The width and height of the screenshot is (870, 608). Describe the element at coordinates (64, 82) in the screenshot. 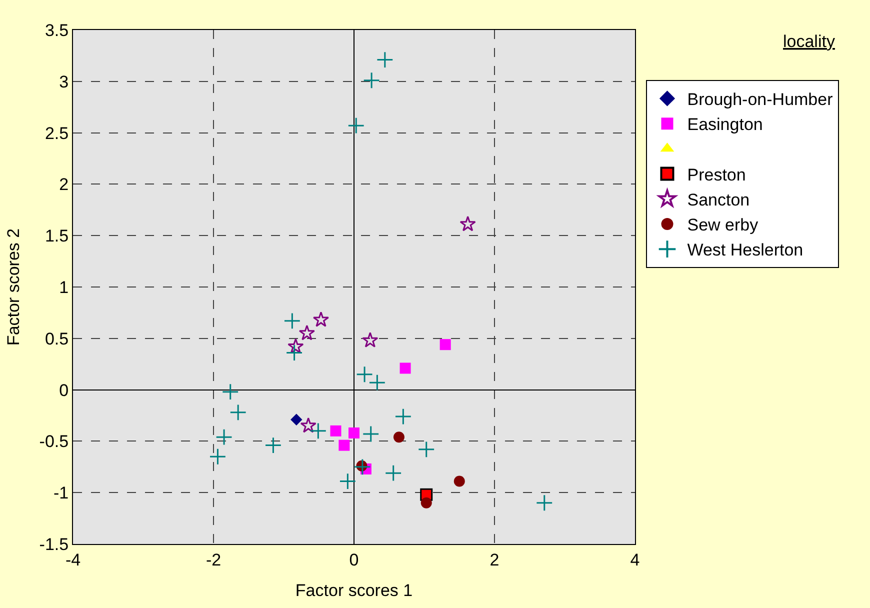

I see `y-tick-label: 3` at that location.